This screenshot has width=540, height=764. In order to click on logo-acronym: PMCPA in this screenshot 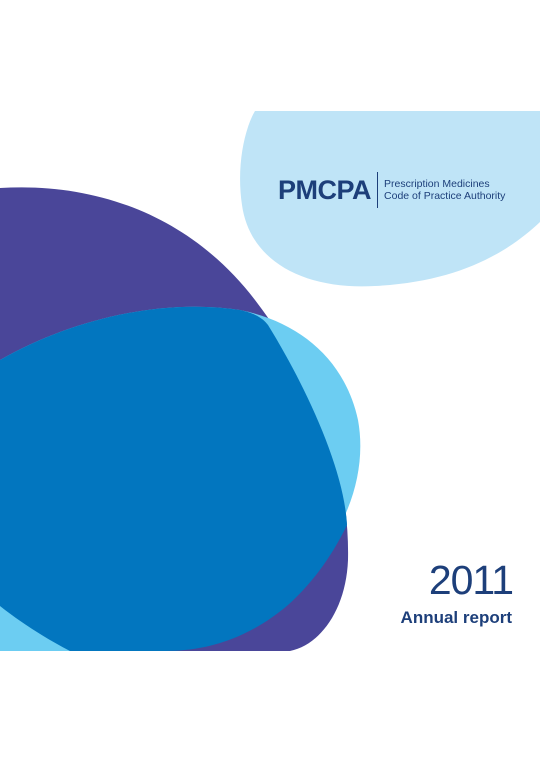, I will do `click(325, 189)`.